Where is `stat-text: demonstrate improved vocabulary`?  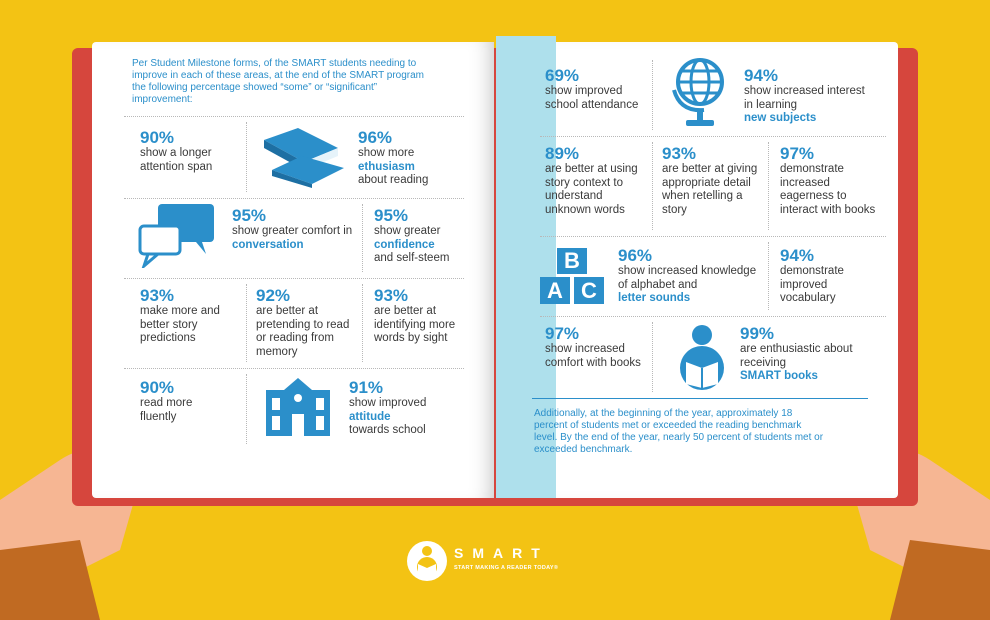 stat-text: demonstrate improved vocabulary is located at coordinates (812, 284).